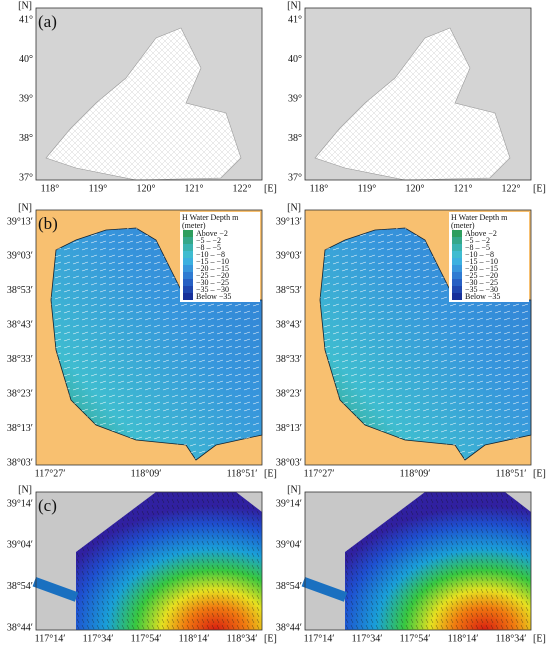 This screenshot has width=550, height=658. I want to click on map-panel, so click(149, 94).